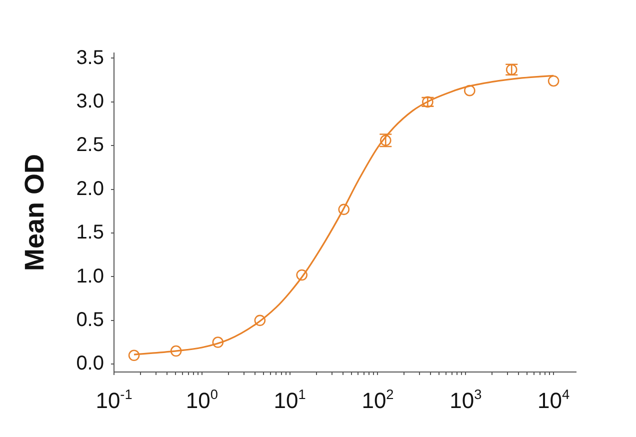 This screenshot has height=437, width=636. What do you see at coordinates (90, 145) in the screenshot?
I see `y-tick-label: 2.5` at bounding box center [90, 145].